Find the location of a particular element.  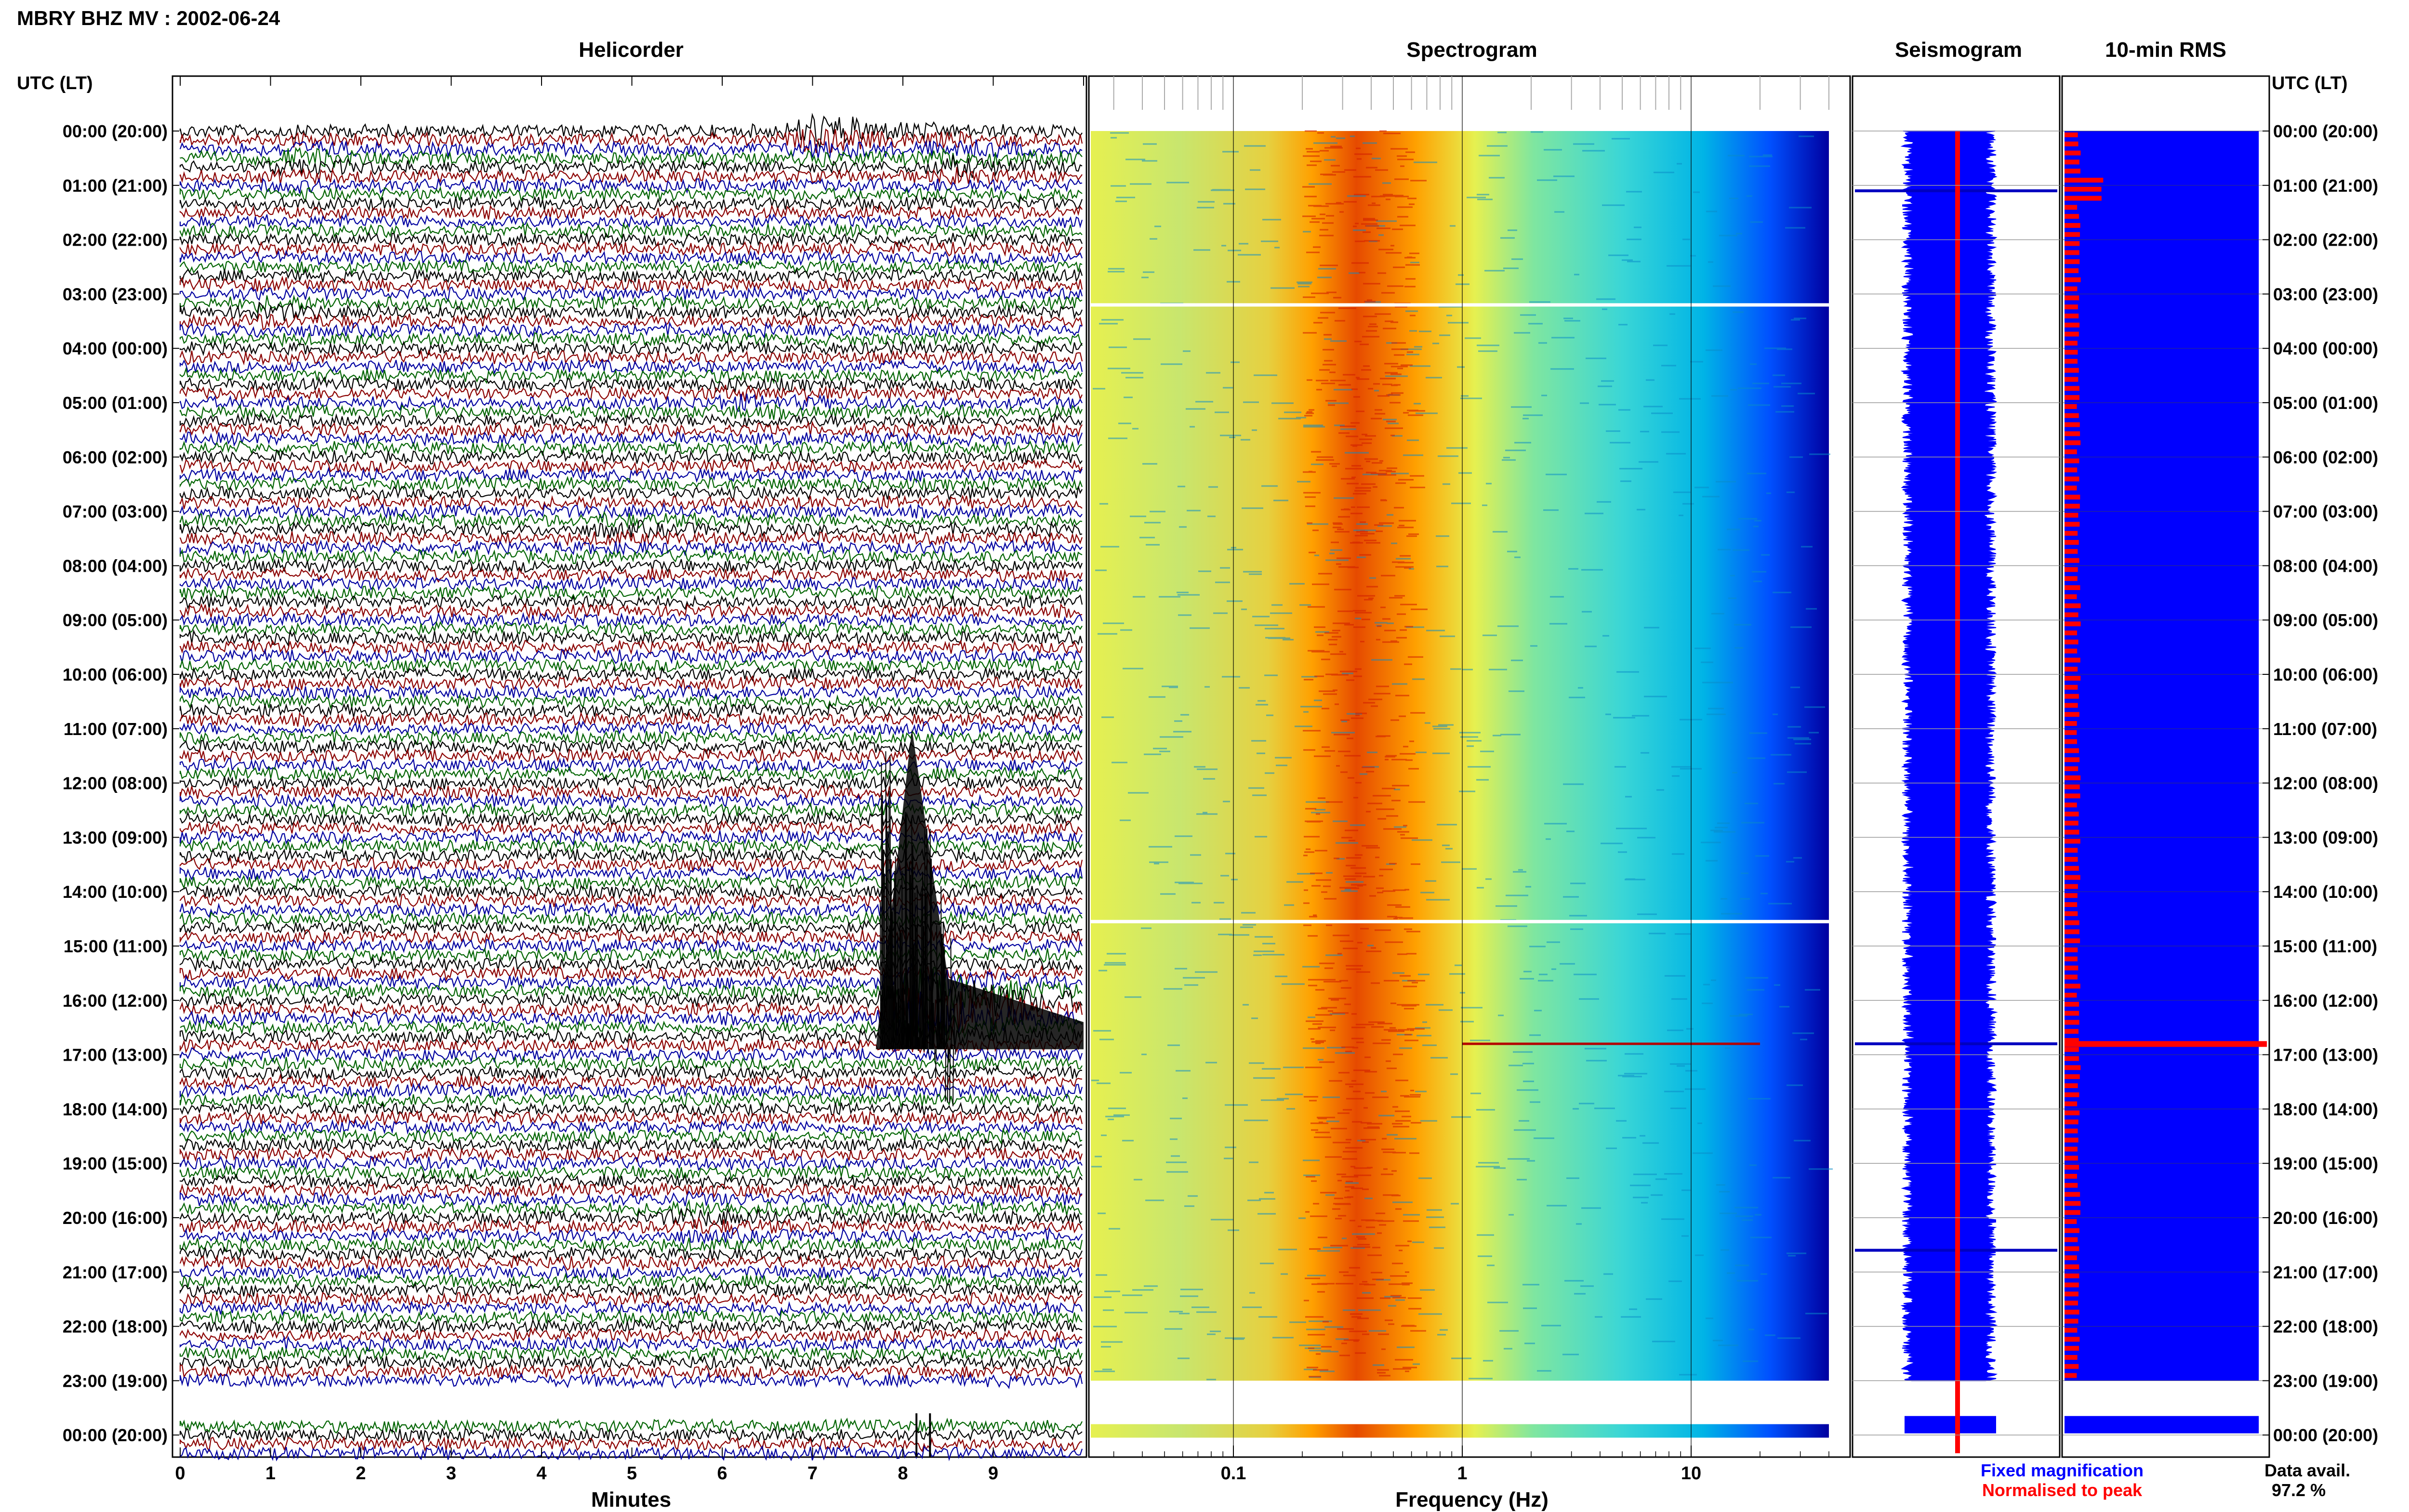

seismogram-tail is located at coordinates (1950, 1424).